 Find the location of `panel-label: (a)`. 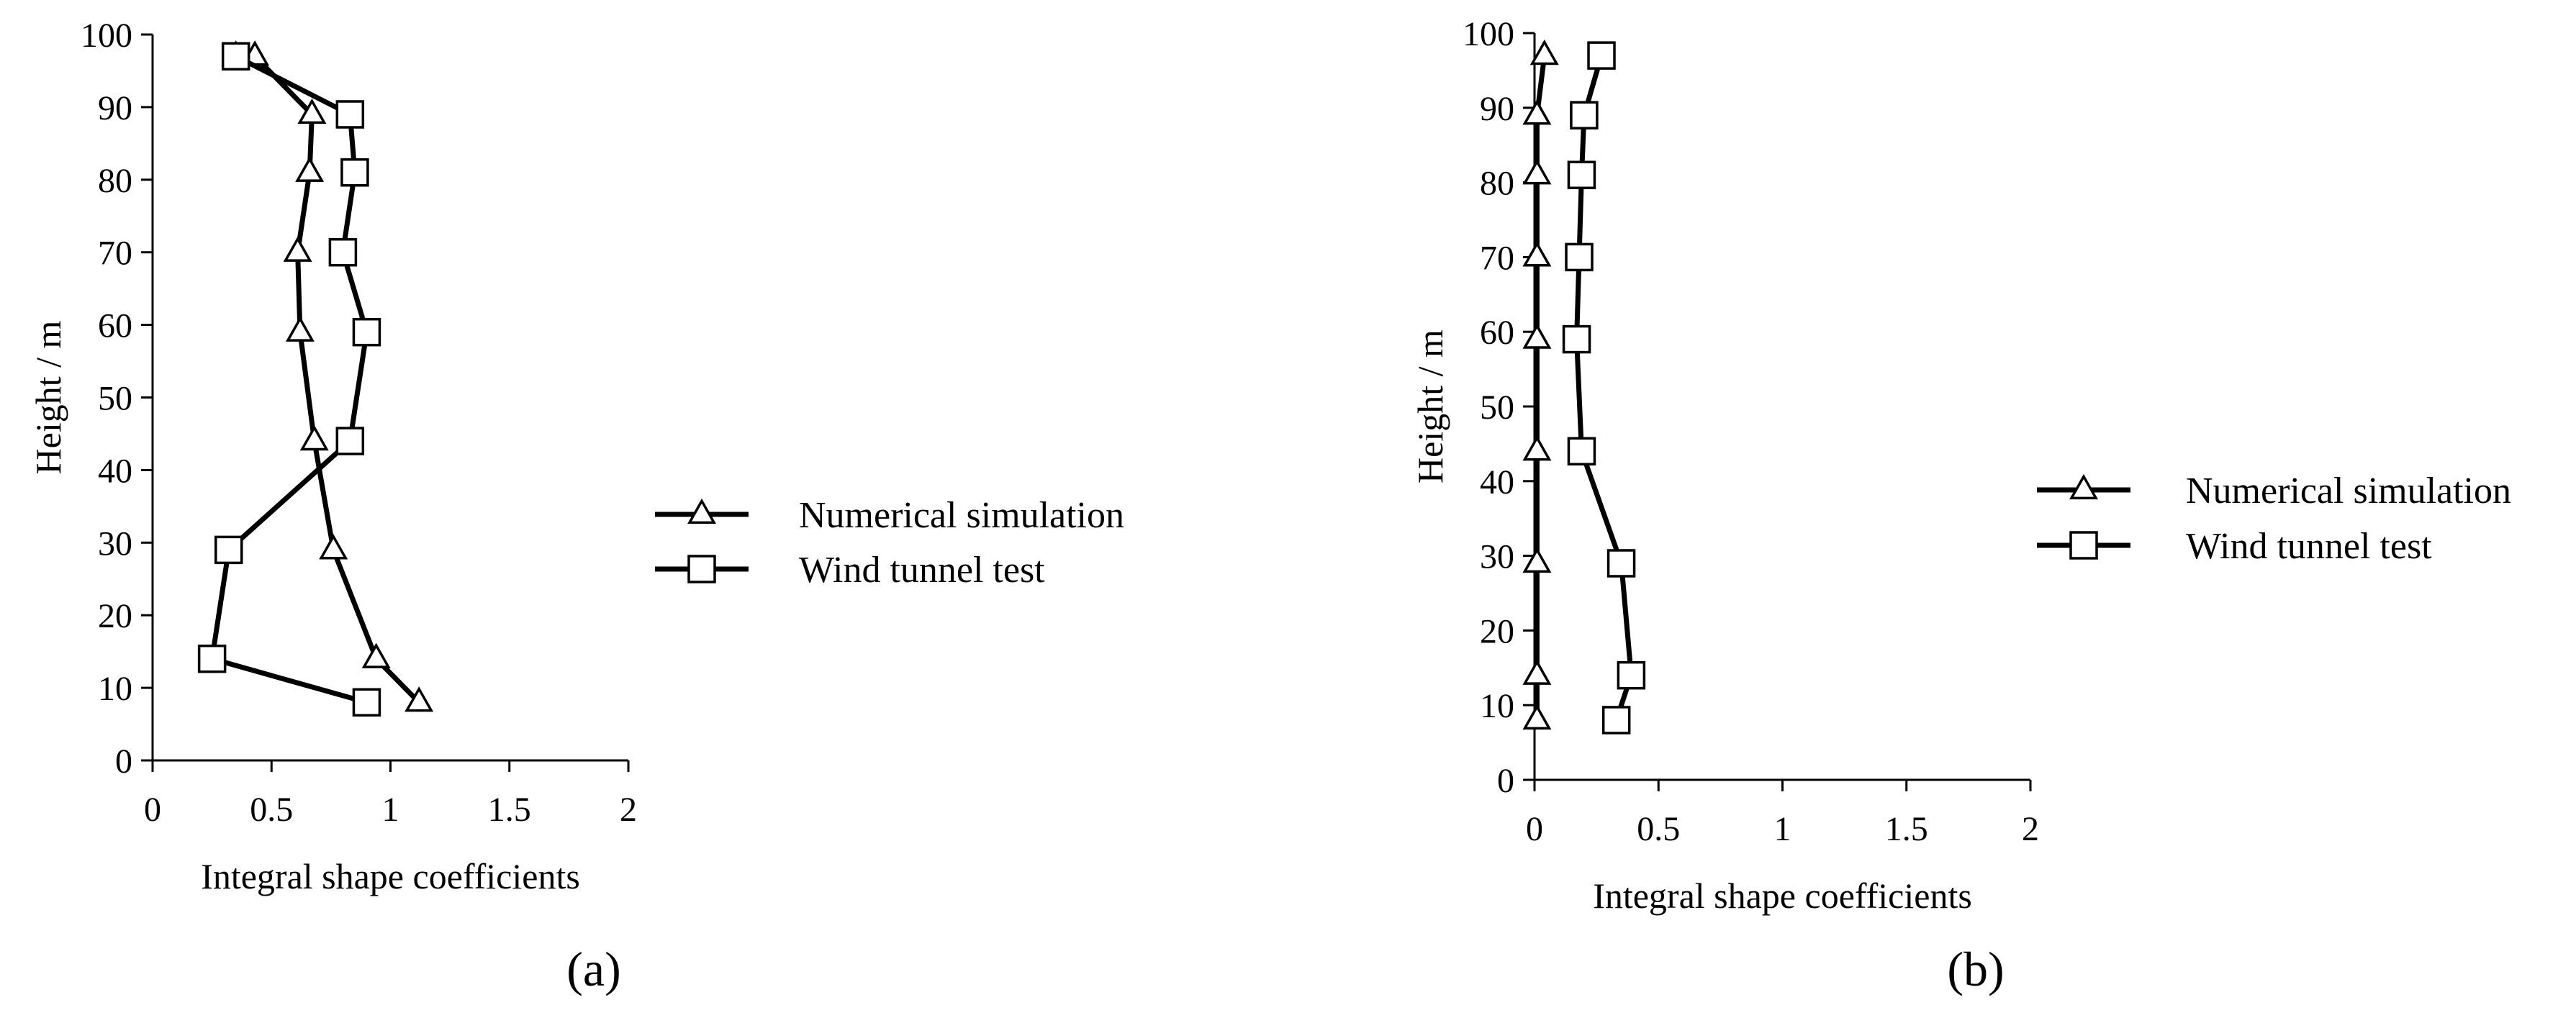

panel-label: (a) is located at coordinates (593, 969).